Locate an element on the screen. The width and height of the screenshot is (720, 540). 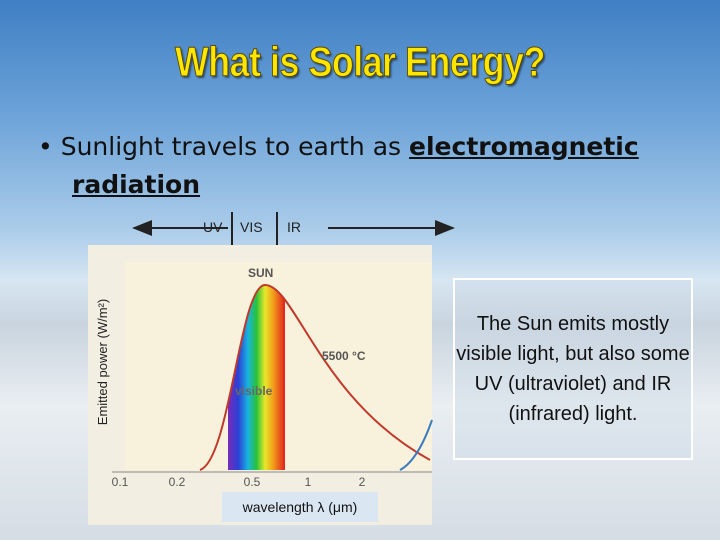
sun-curve is located at coordinates (315, 377).